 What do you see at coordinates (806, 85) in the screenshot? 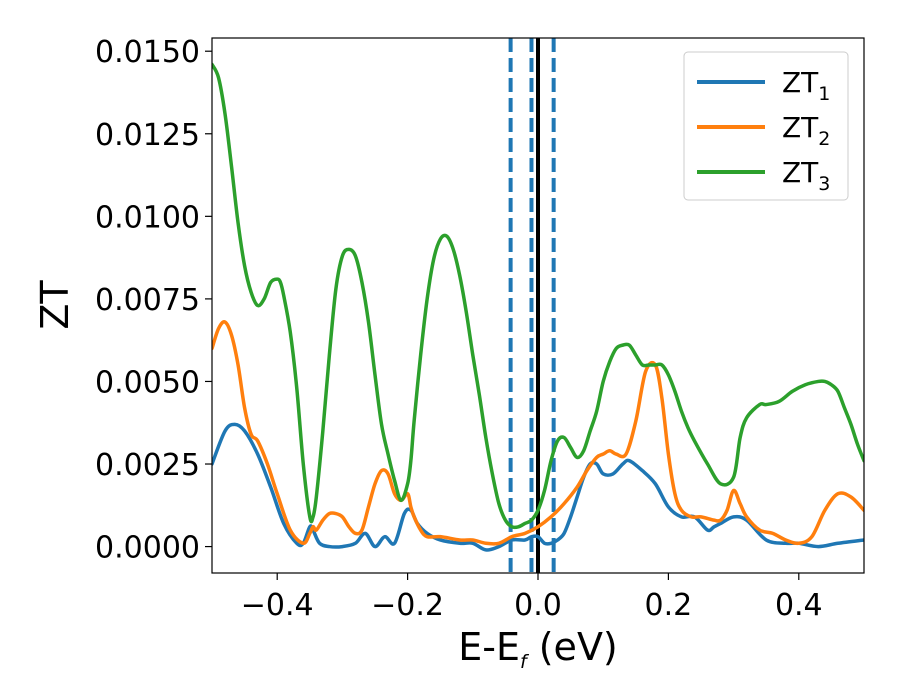
I see `legend-label-zt1: ZT1` at bounding box center [806, 85].